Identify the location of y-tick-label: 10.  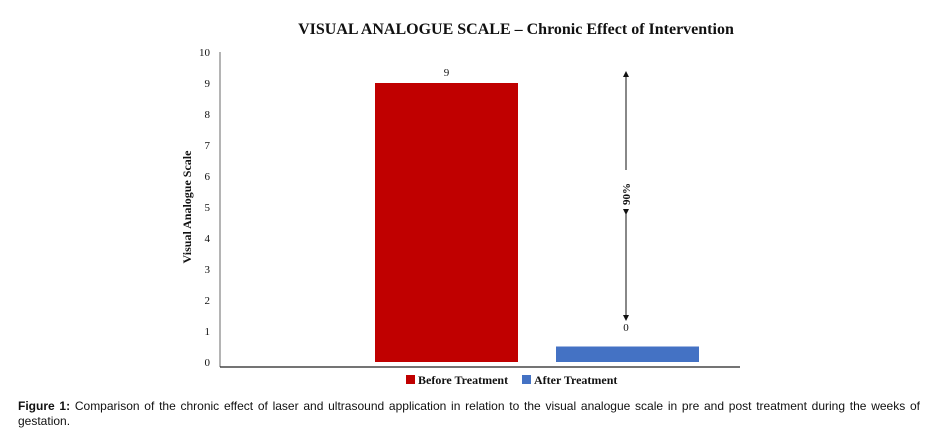
(205, 53).